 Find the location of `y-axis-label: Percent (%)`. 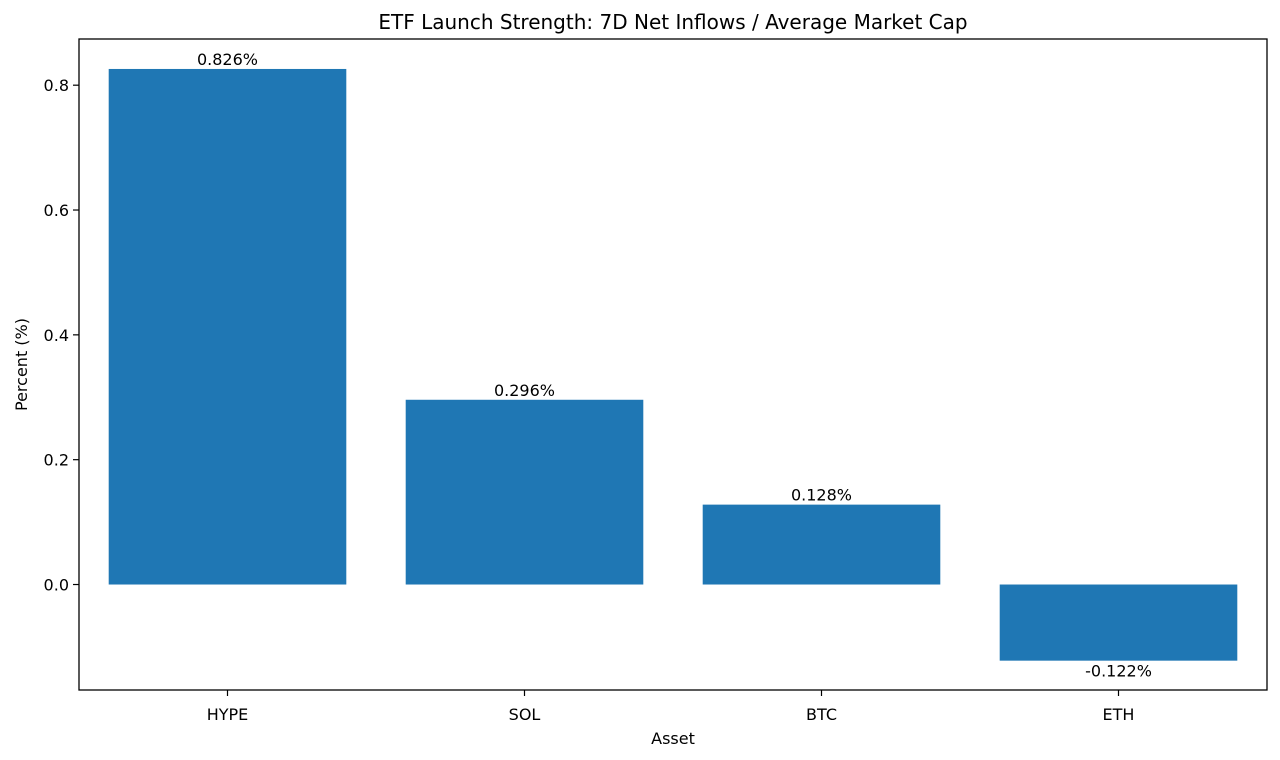

y-axis-label: Percent (%) is located at coordinates (21, 364).